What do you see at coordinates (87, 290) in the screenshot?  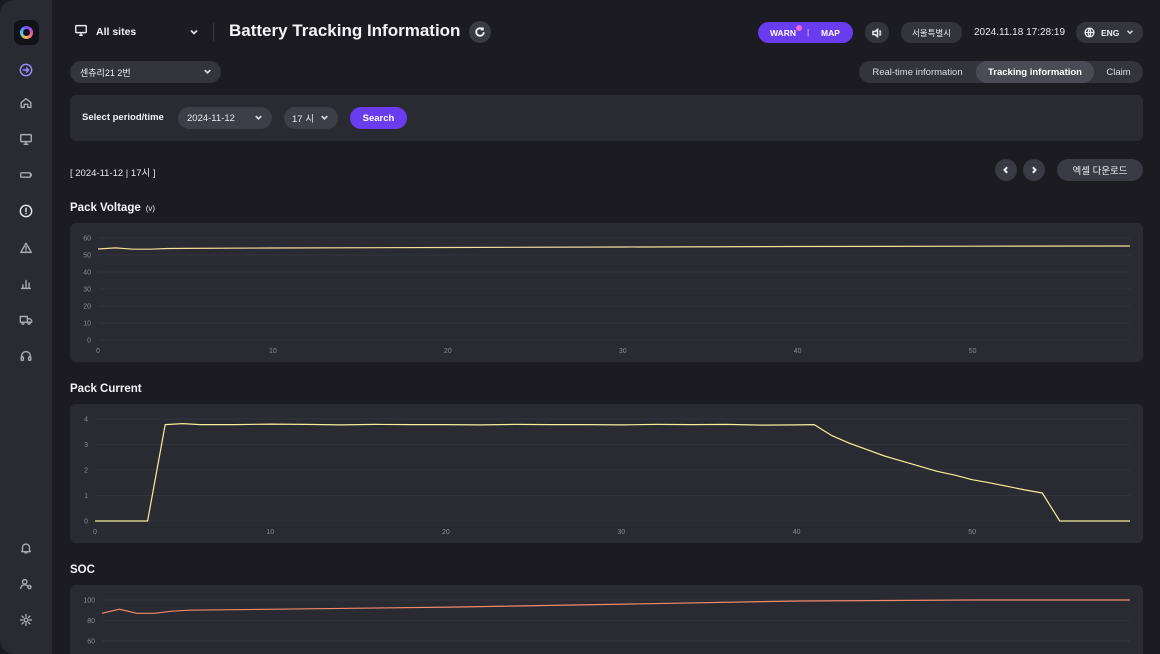 I see `y-tick-label: 30` at bounding box center [87, 290].